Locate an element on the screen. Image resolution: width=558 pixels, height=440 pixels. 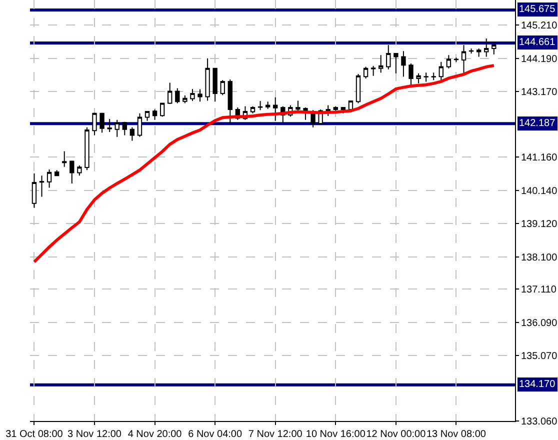
x-tick-label: 7 Nov 12:00 is located at coordinates (275, 434).